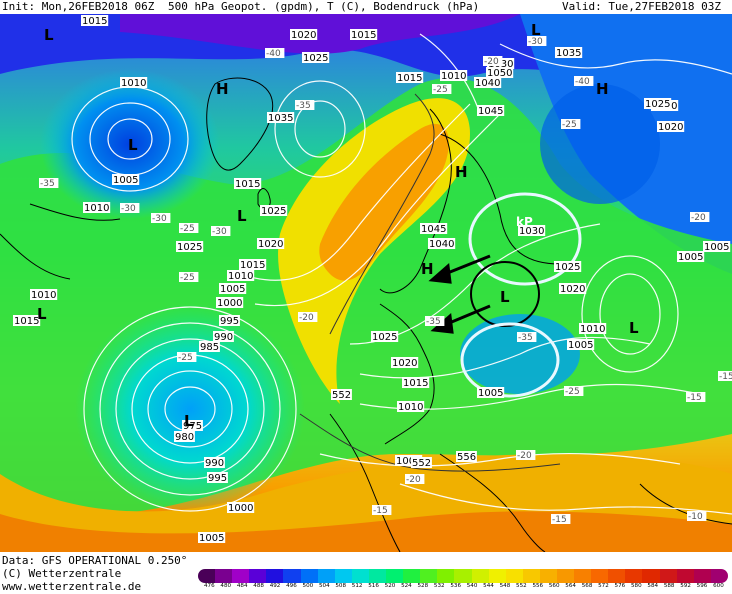 Image resolution: width=732 pixels, height=594 pixels. Describe the element at coordinates (505, 294) in the screenshot. I see `low-circle` at that location.